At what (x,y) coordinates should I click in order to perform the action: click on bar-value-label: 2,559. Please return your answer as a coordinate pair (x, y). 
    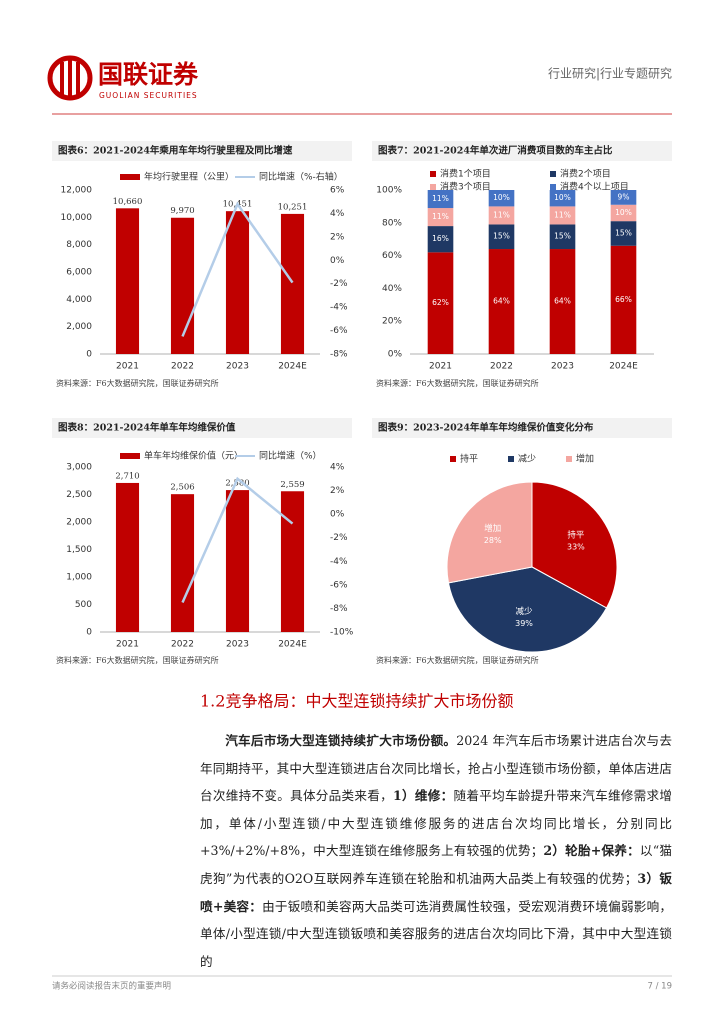
    Looking at the image, I should click on (292, 485).